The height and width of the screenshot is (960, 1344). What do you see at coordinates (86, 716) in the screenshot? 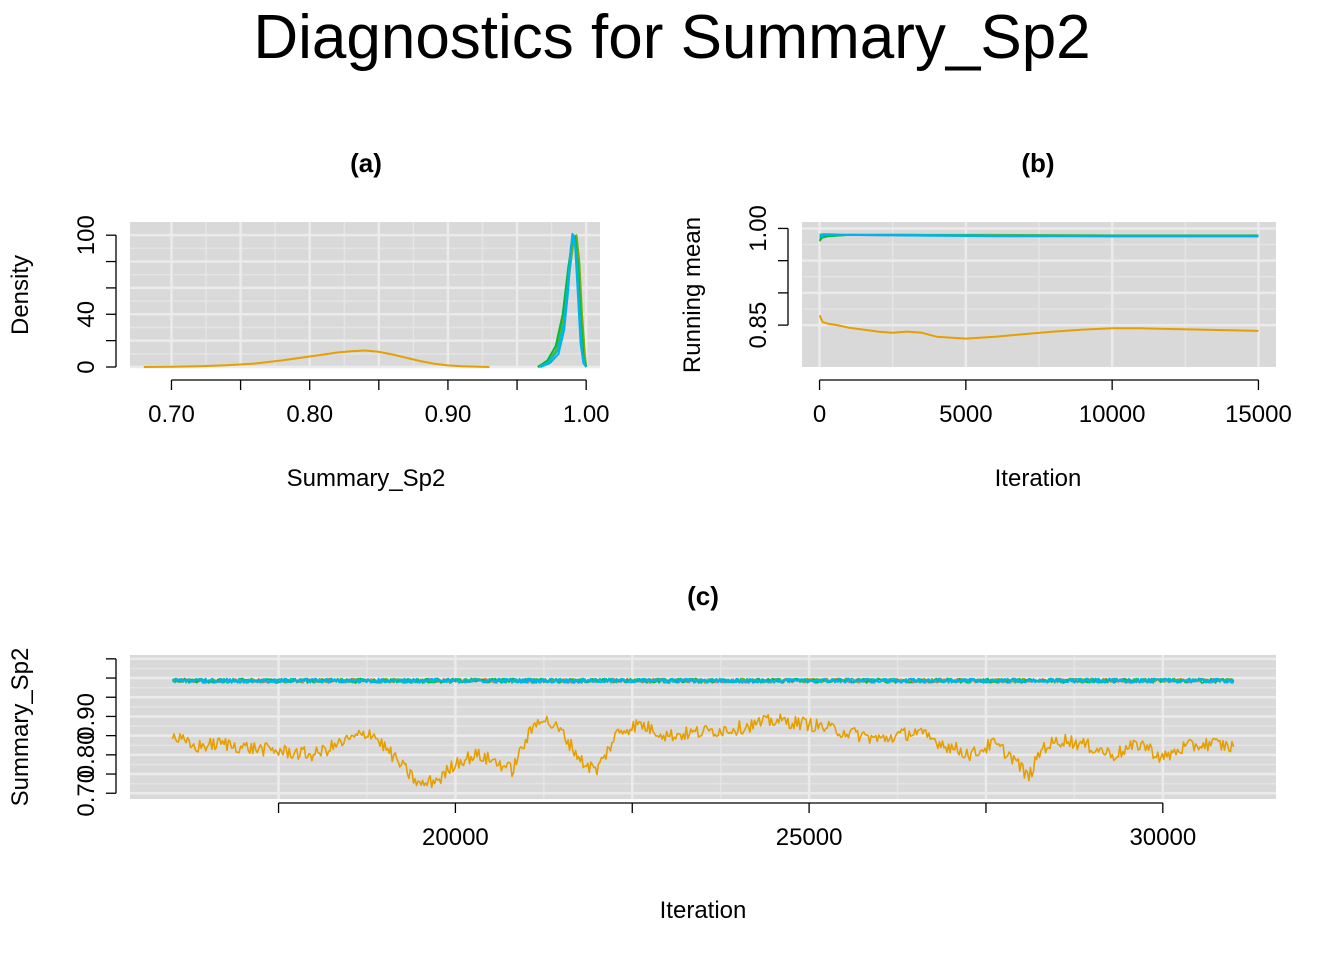
I see `y-tick-label: 0.90` at bounding box center [86, 716].